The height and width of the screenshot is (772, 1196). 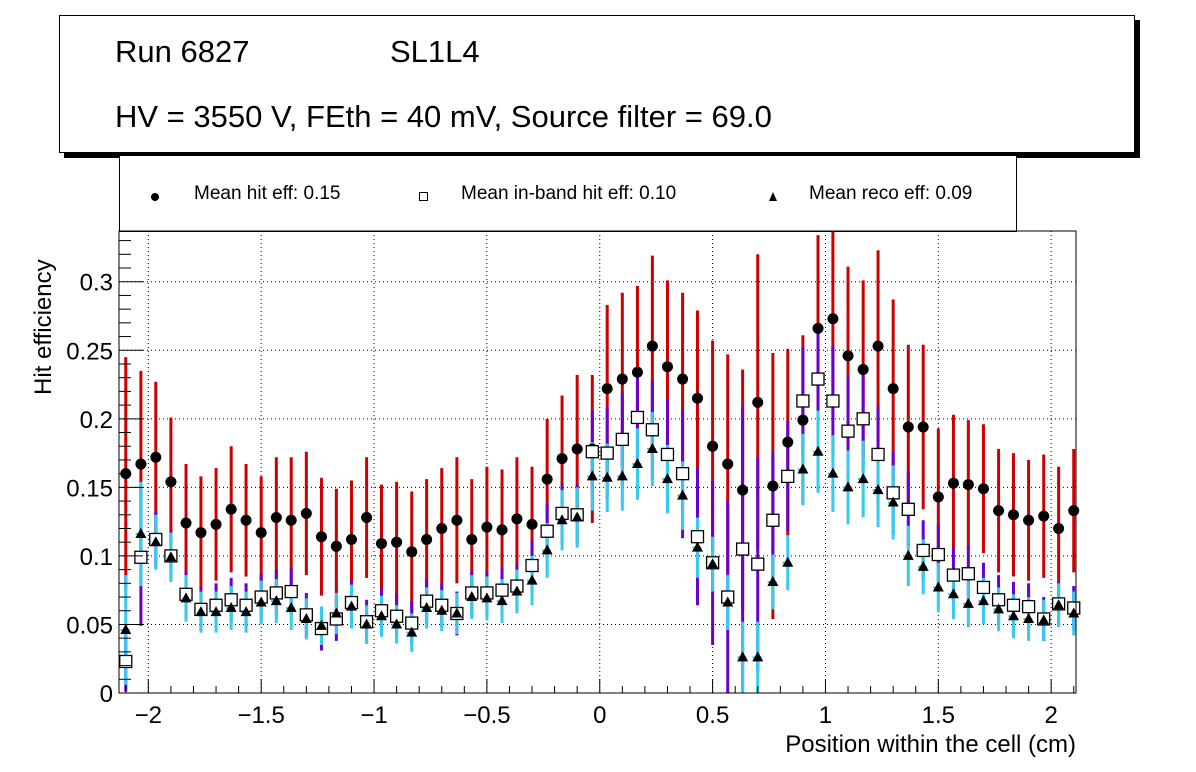 What do you see at coordinates (891, 193) in the screenshot?
I see `legend-reco-eff: Mean reco eff: 0.09` at bounding box center [891, 193].